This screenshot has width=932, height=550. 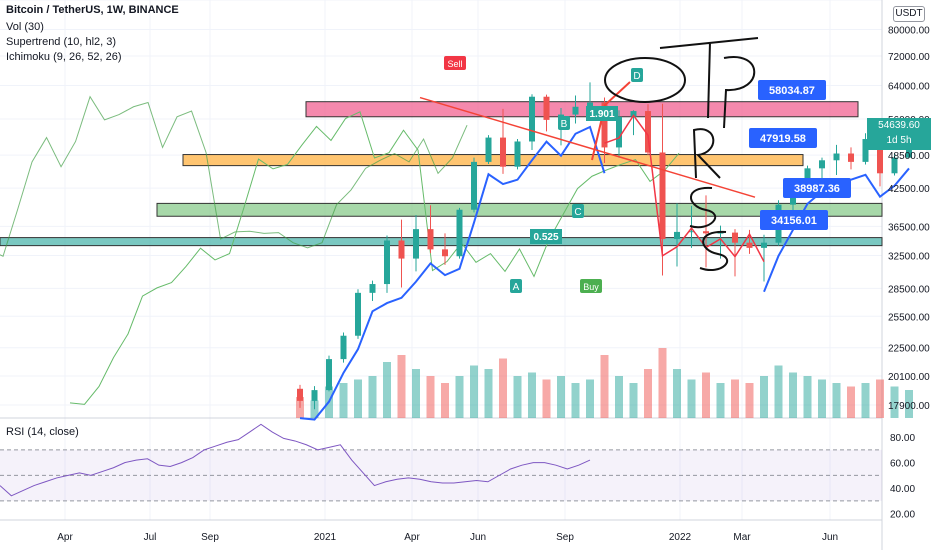 What do you see at coordinates (902, 515) in the screenshot?
I see `rsi-tick-label: 20.00` at bounding box center [902, 515].